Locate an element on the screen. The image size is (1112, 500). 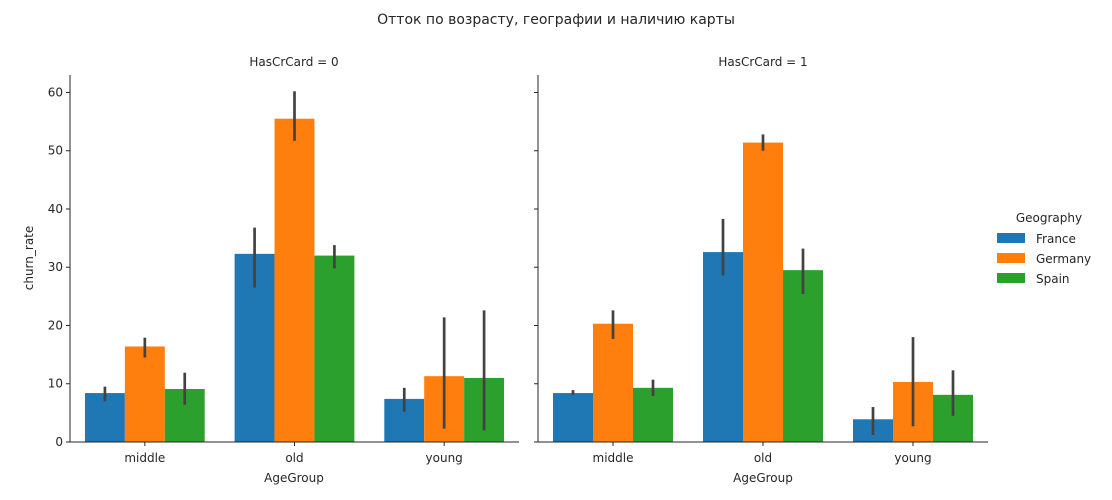
legend-label-spain: Spain is located at coordinates (1053, 279).